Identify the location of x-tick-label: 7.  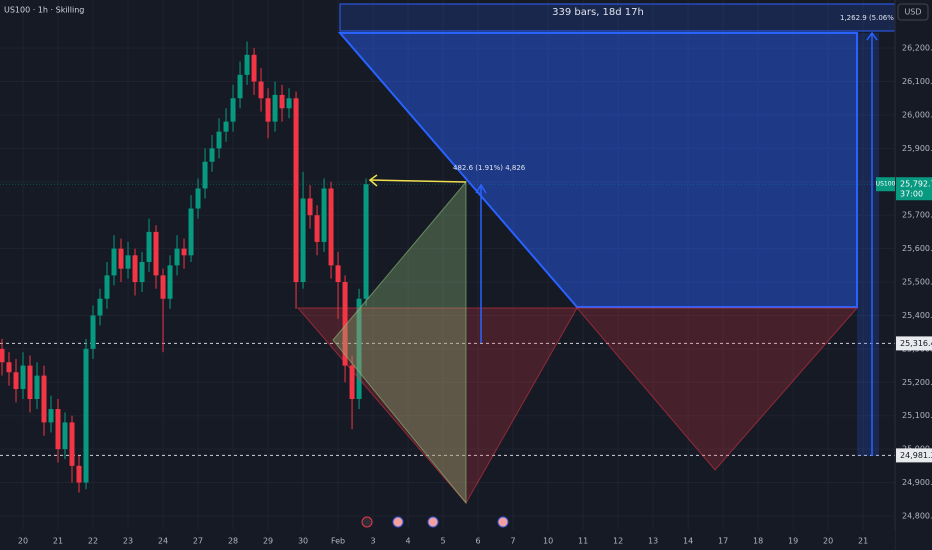
(513, 541).